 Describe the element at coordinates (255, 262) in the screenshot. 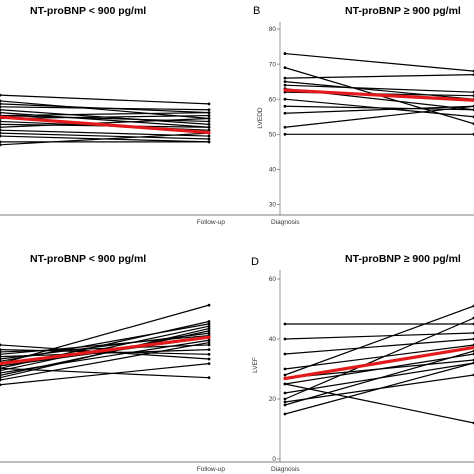

I see `panel-letter: D` at that location.